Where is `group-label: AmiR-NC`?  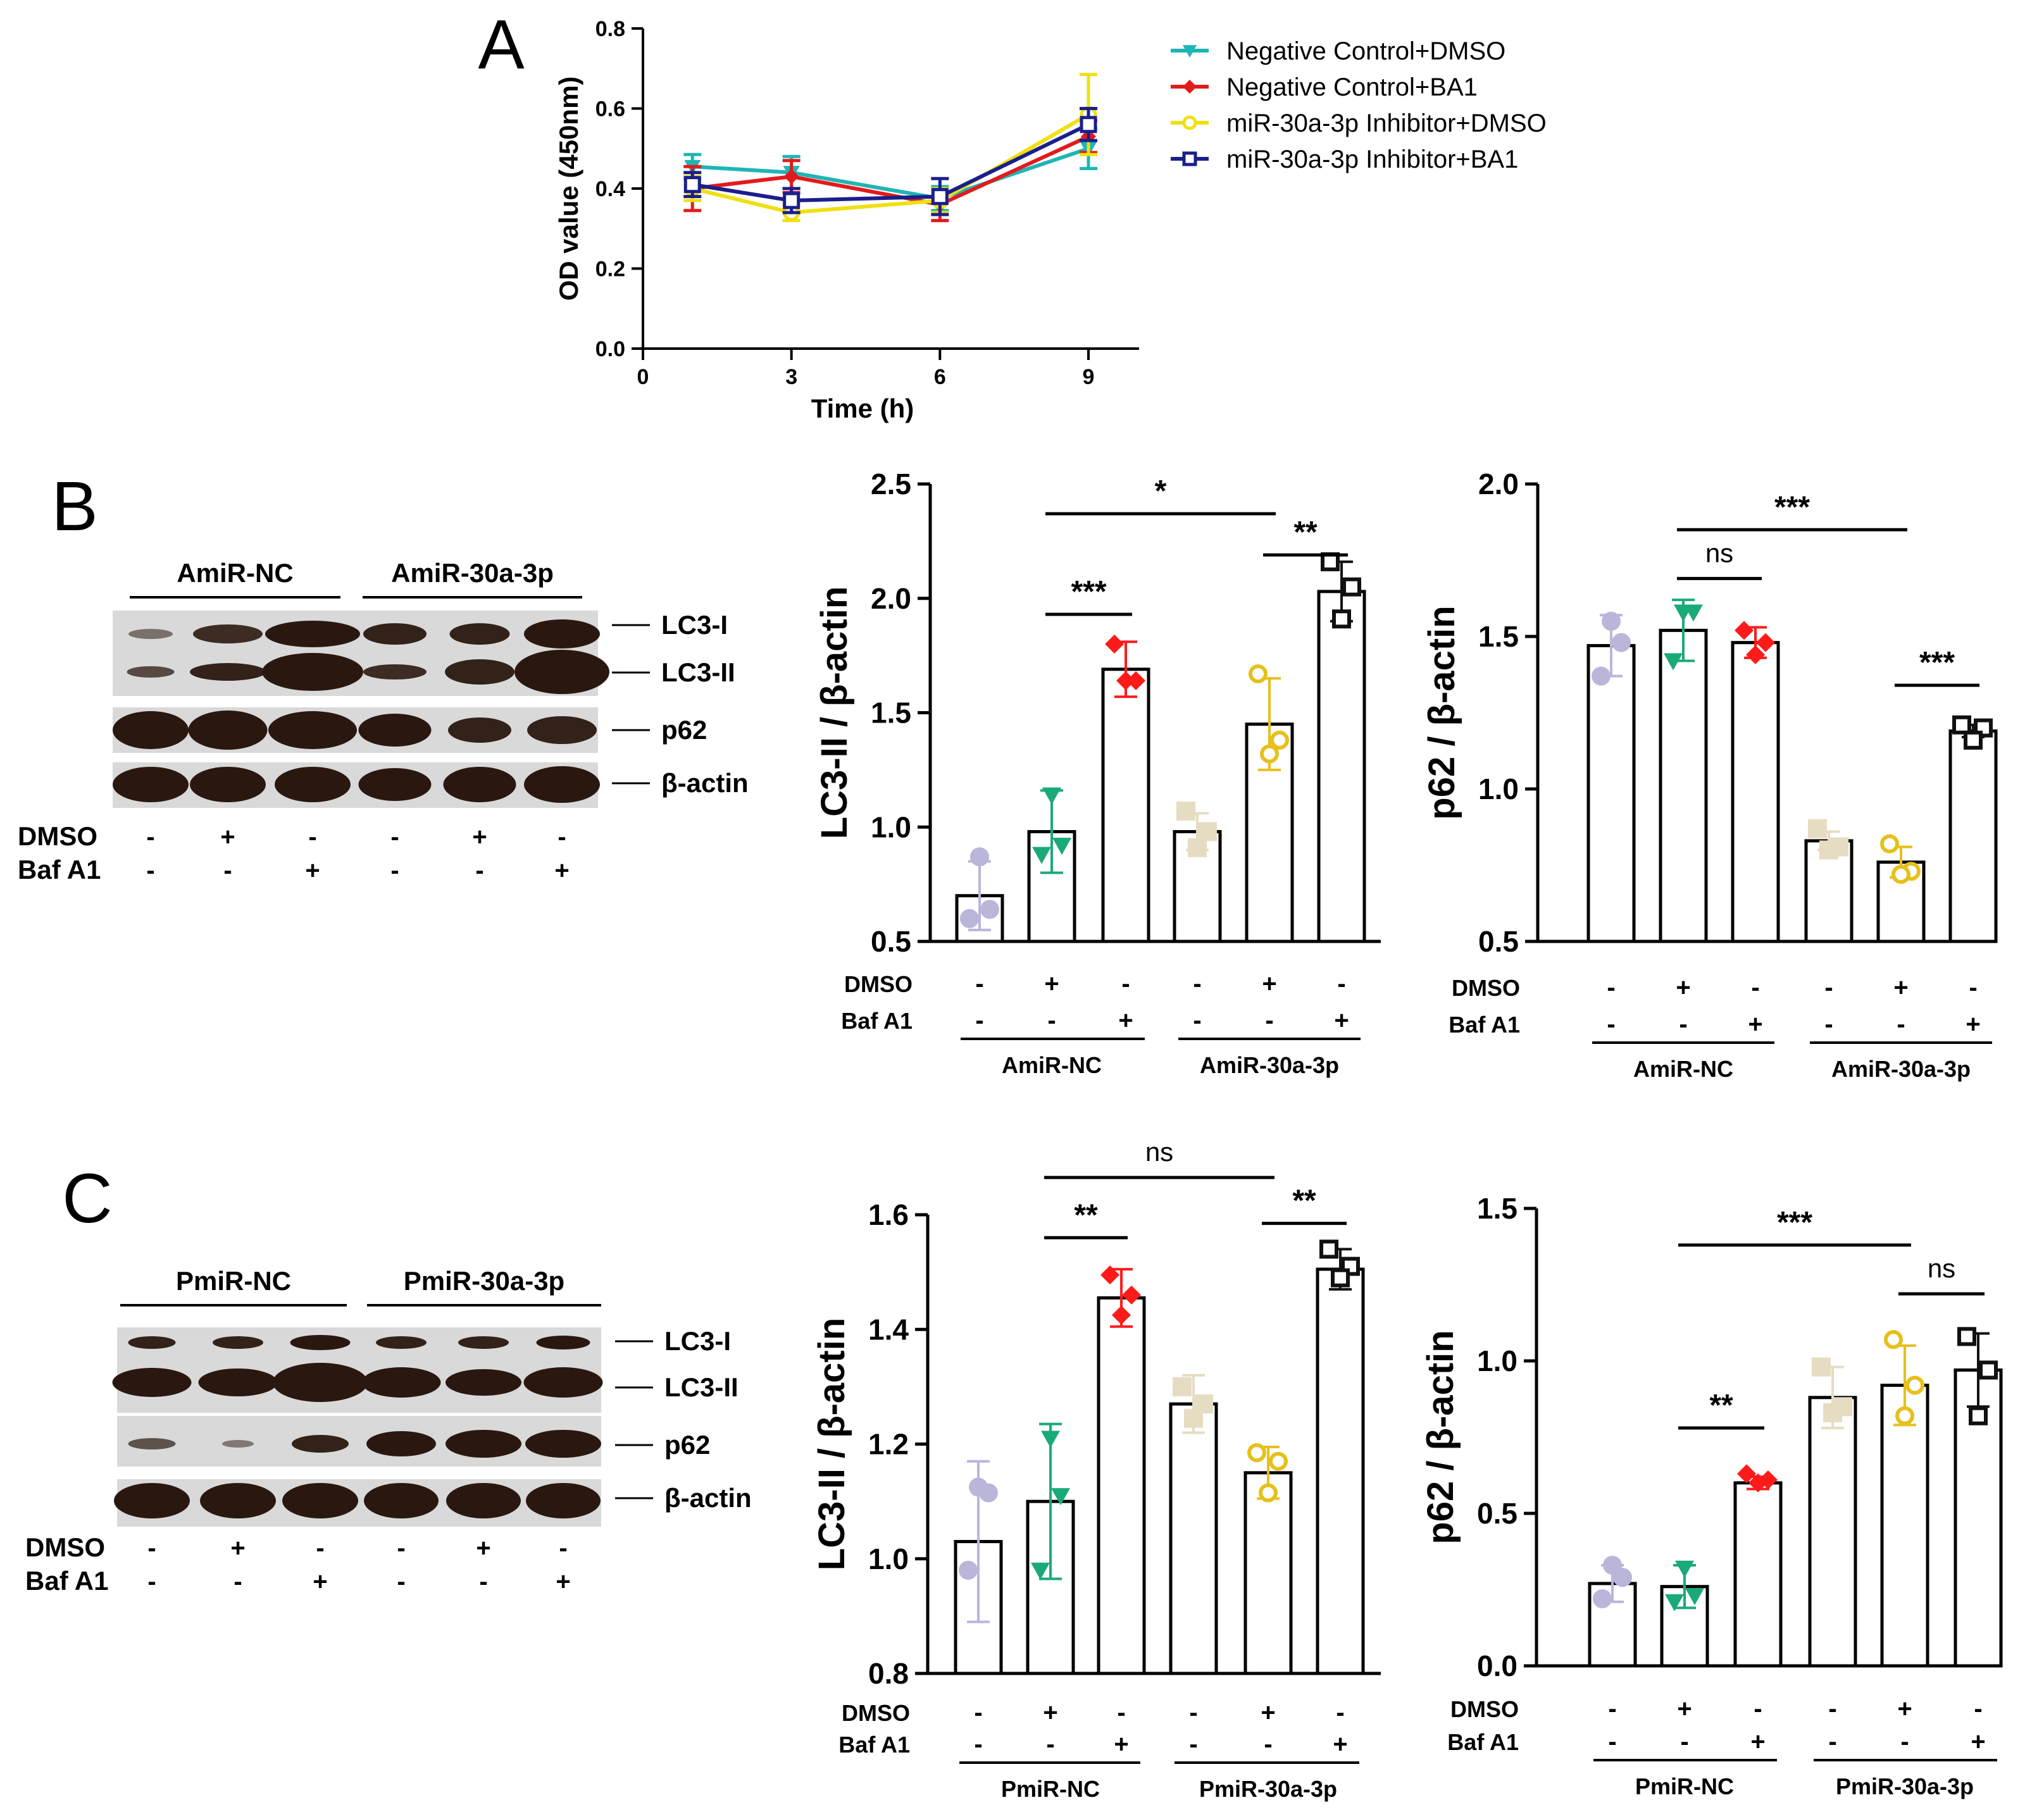
group-label: AmiR-NC is located at coordinates (1683, 1069).